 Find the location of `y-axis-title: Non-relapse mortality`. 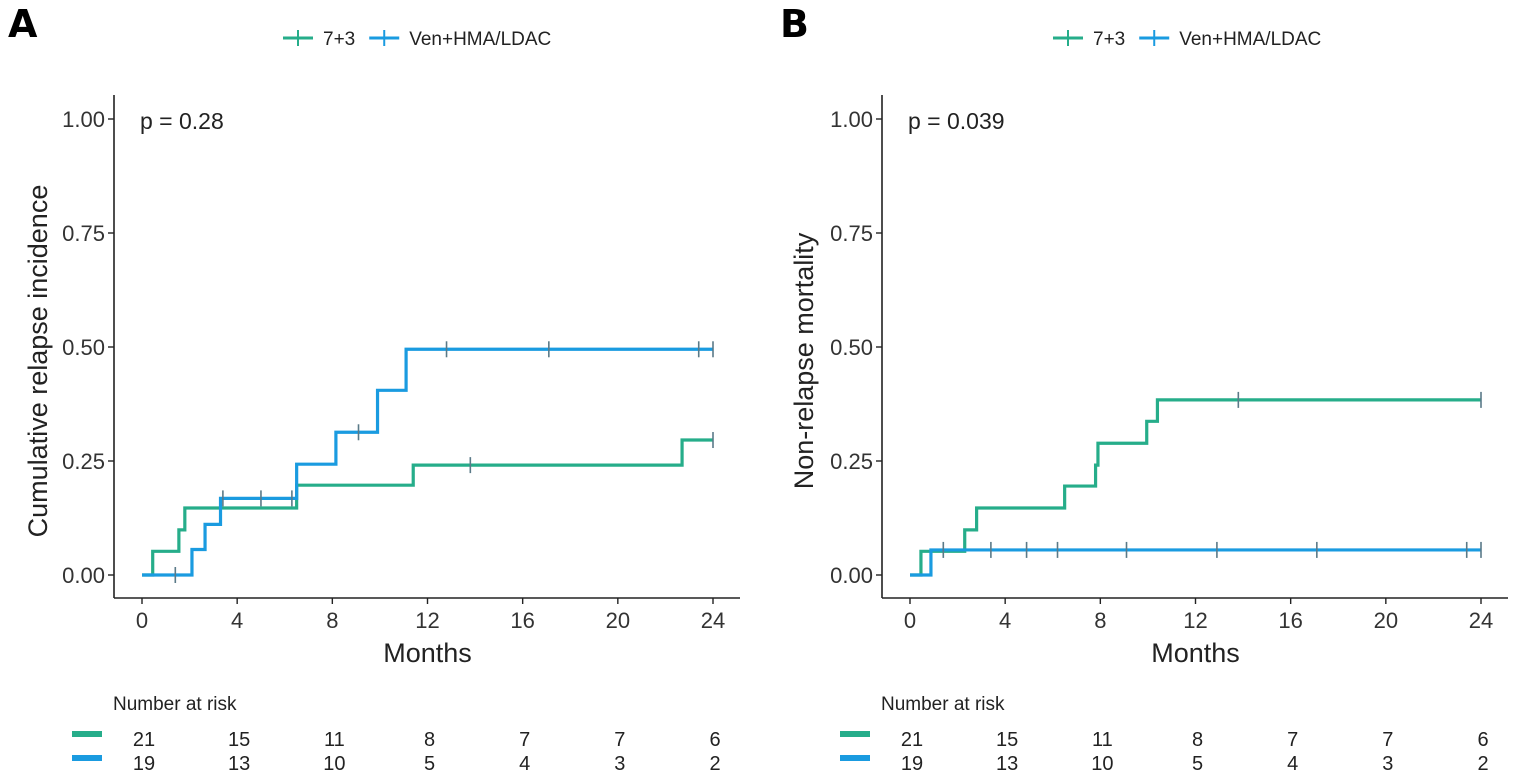

y-axis-title: Non-relapse mortality is located at coordinates (804, 360).